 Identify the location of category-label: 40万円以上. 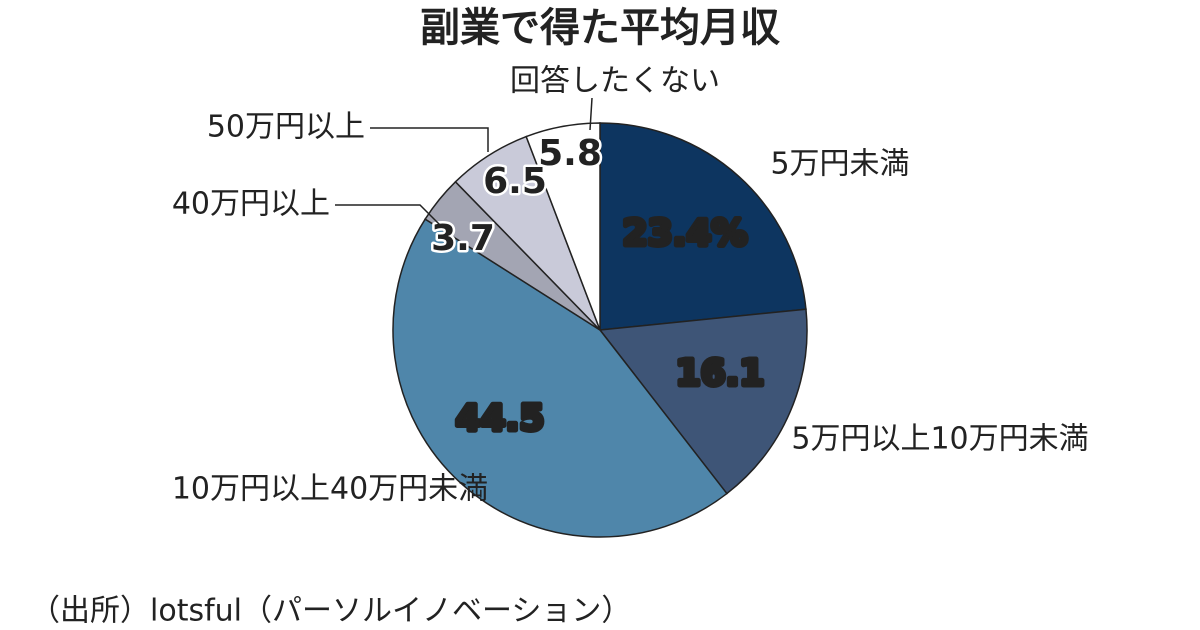
(251, 204).